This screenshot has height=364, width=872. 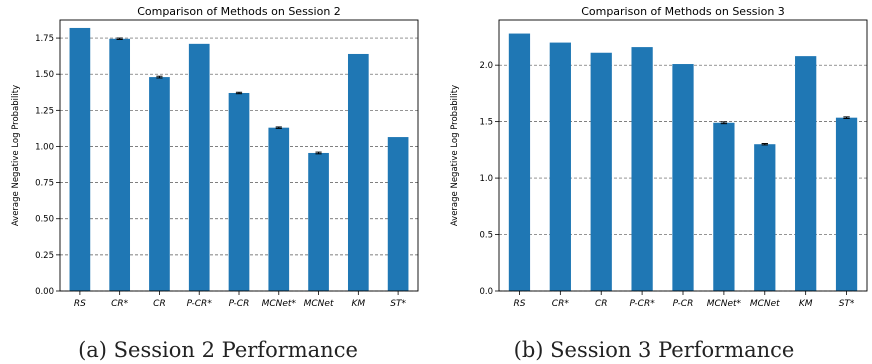 What do you see at coordinates (44, 111) in the screenshot?
I see `y-tick-label: 1.25` at bounding box center [44, 111].